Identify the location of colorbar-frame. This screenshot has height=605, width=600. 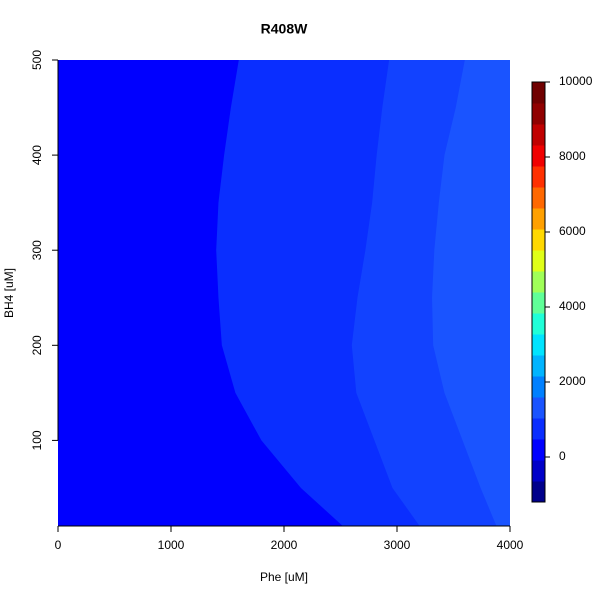
(538, 292).